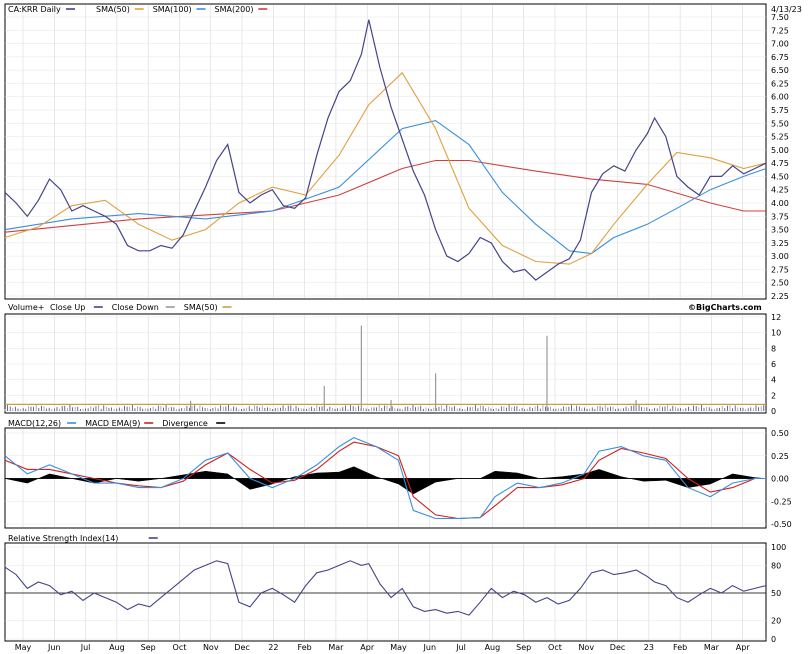  Describe the element at coordinates (63, 538) in the screenshot. I see `rsi-legend-label: Relative Strength Index(14)` at that location.